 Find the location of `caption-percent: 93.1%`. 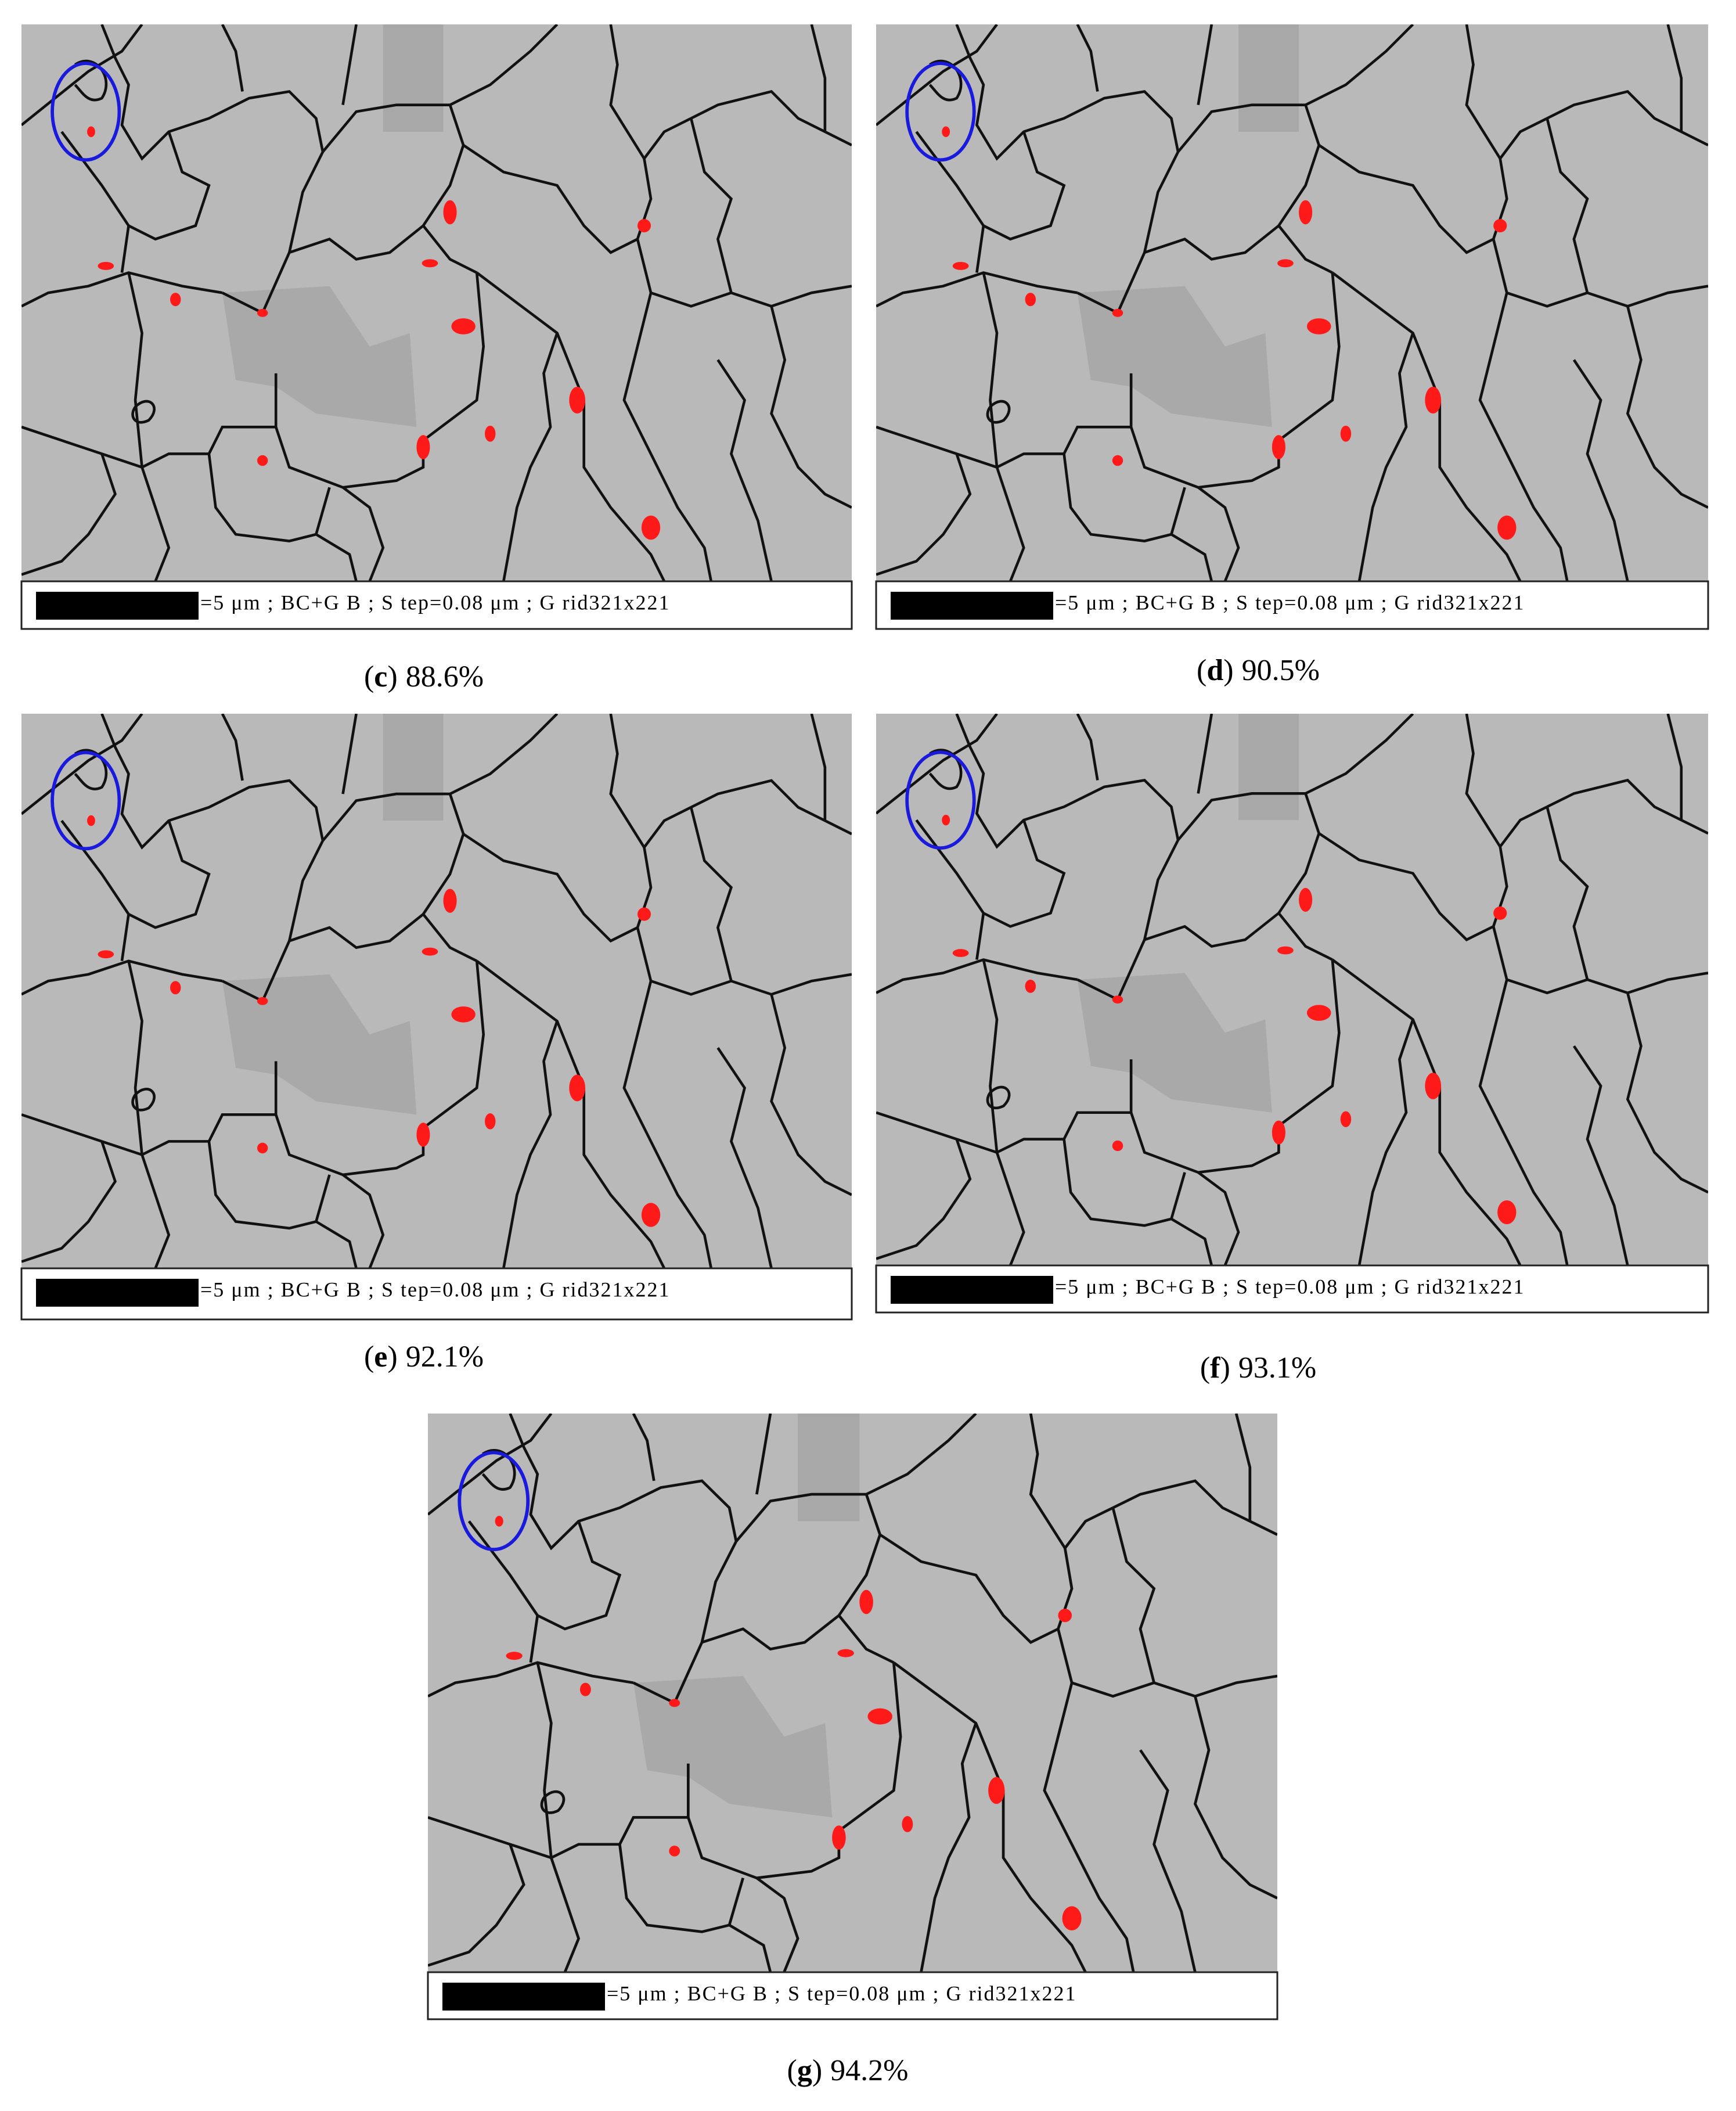

caption-percent: 93.1% is located at coordinates (1277, 1367).